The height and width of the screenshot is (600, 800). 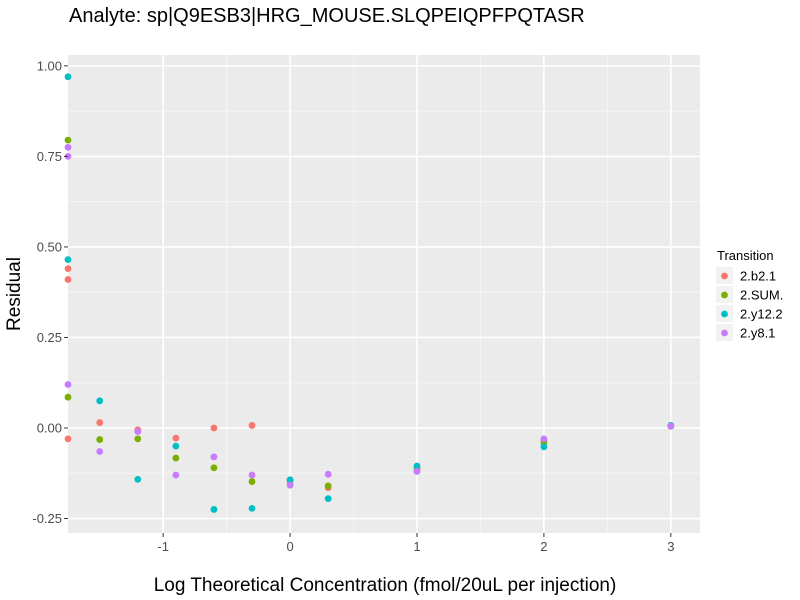 I want to click on y-axis-title: Residual, so click(x=14, y=294).